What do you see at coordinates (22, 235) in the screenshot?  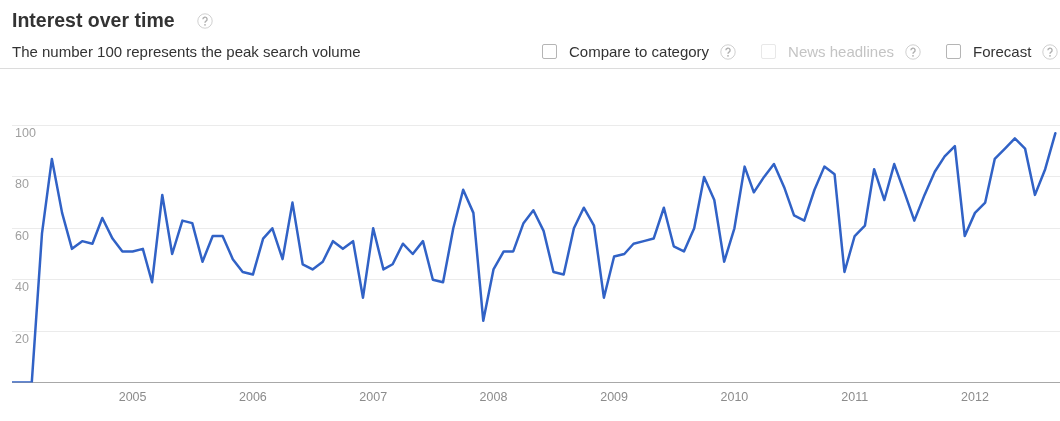 I see `y-tick-label: 60` at bounding box center [22, 235].